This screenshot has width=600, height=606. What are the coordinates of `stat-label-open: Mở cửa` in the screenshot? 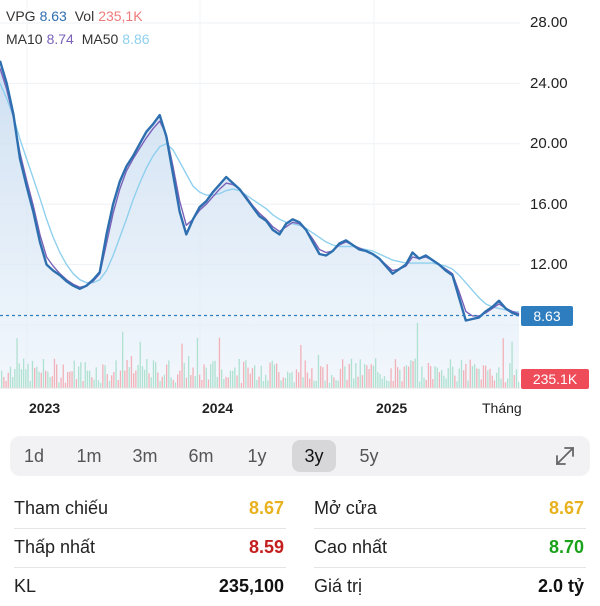 It's located at (345, 508).